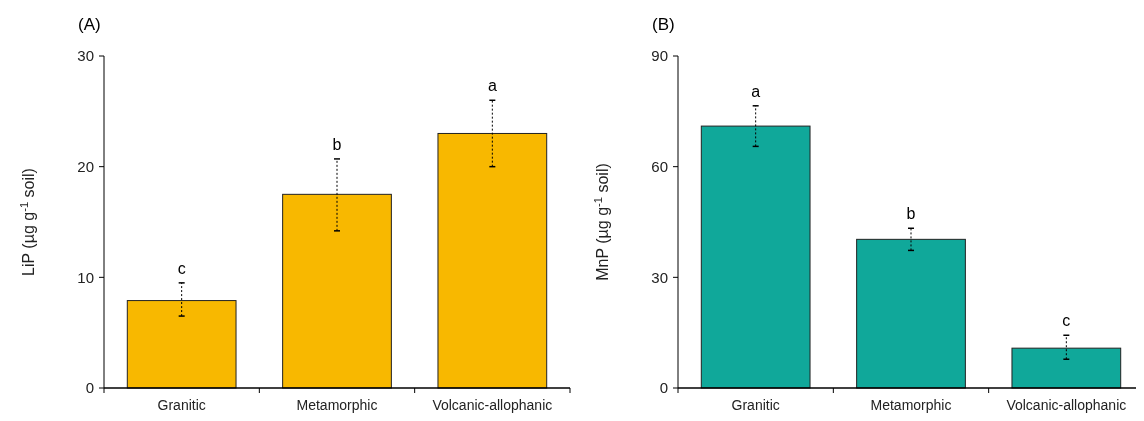 This screenshot has width=1144, height=421. What do you see at coordinates (659, 166) in the screenshot?
I see `y-tick-label: 60` at bounding box center [659, 166].